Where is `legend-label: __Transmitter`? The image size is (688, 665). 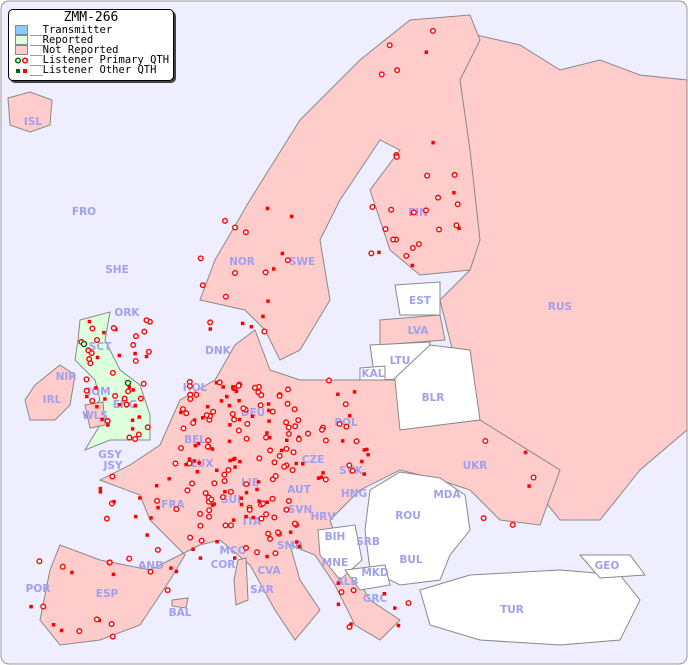
legend-label: __Transmitter is located at coordinates (71, 30).